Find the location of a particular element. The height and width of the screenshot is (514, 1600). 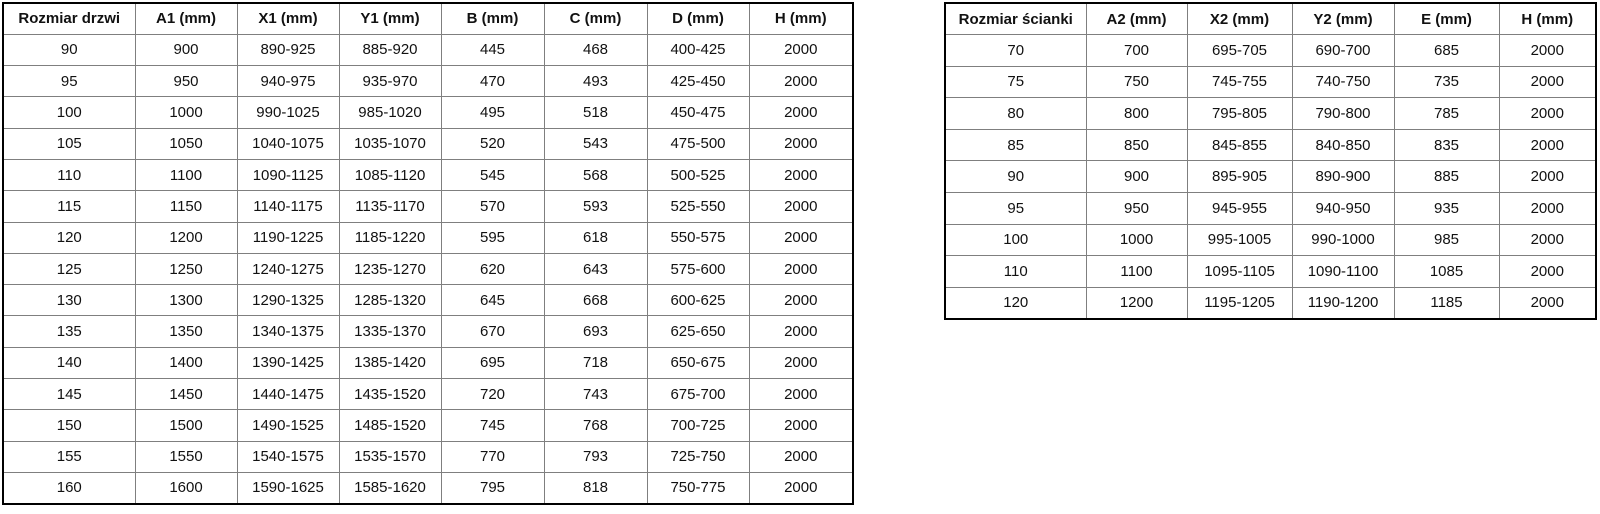

column-header: Rozmiar drzwi is located at coordinates (69, 18).